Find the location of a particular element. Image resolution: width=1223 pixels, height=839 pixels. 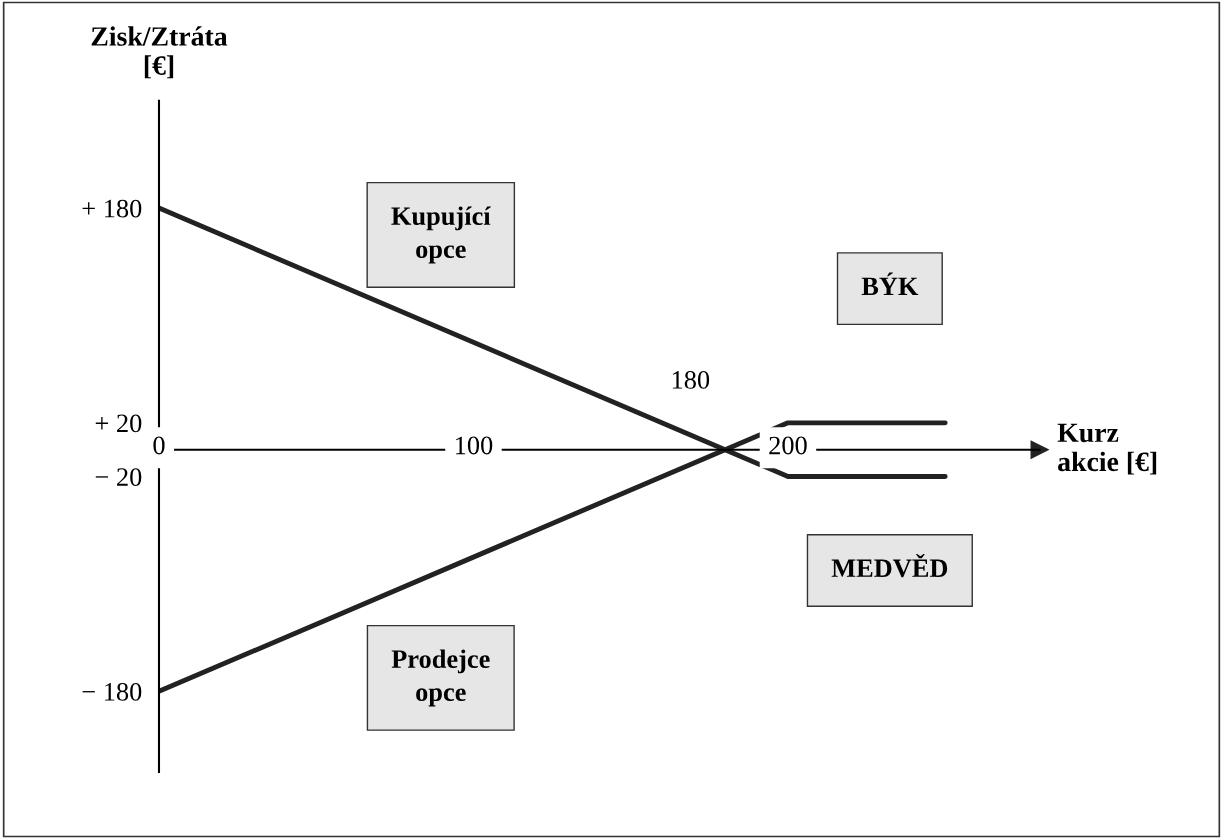

annotation: Kupující opce is located at coordinates (441, 235).